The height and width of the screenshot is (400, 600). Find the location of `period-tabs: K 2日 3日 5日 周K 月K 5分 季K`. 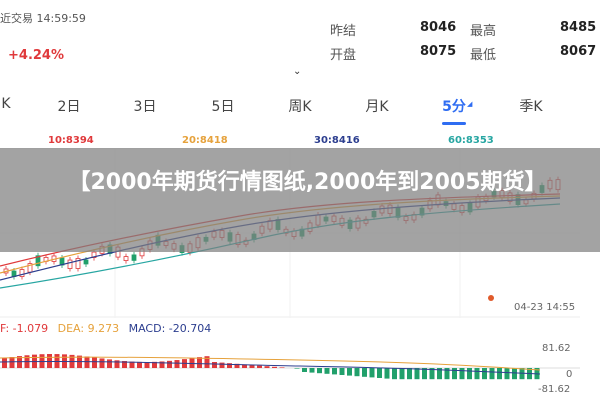

period-tabs: K 2日 3日 5日 周K 月K 5分 季K is located at coordinates (300, 107).